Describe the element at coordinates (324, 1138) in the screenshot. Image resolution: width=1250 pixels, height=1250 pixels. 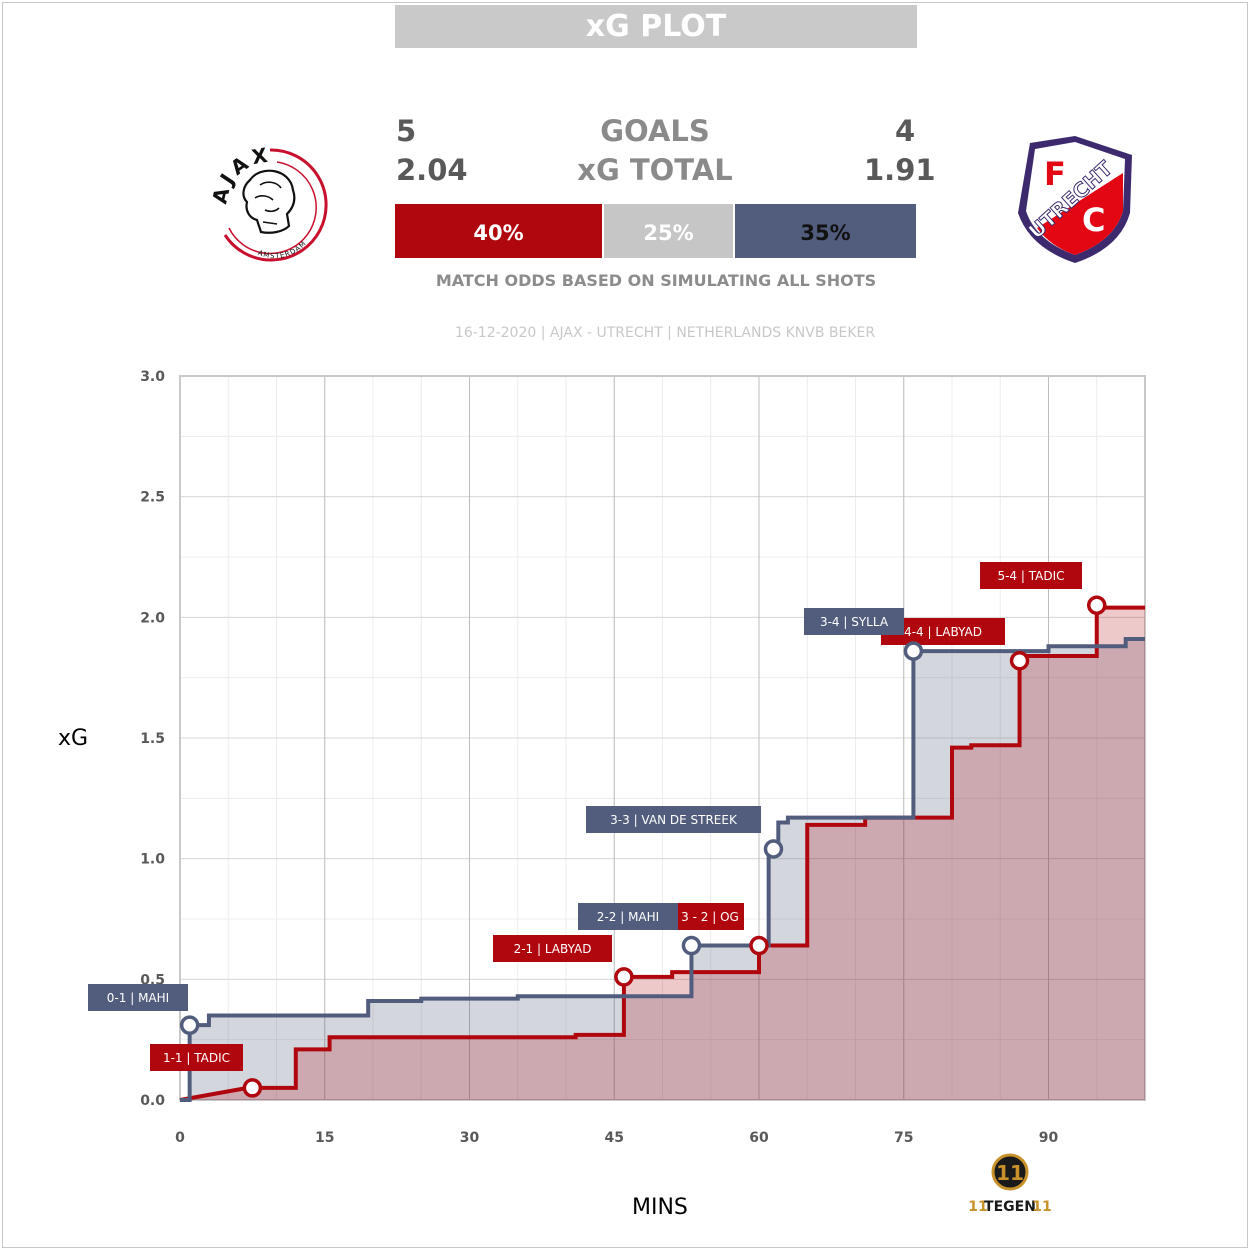
I see `x-tick-label: 15` at that location.